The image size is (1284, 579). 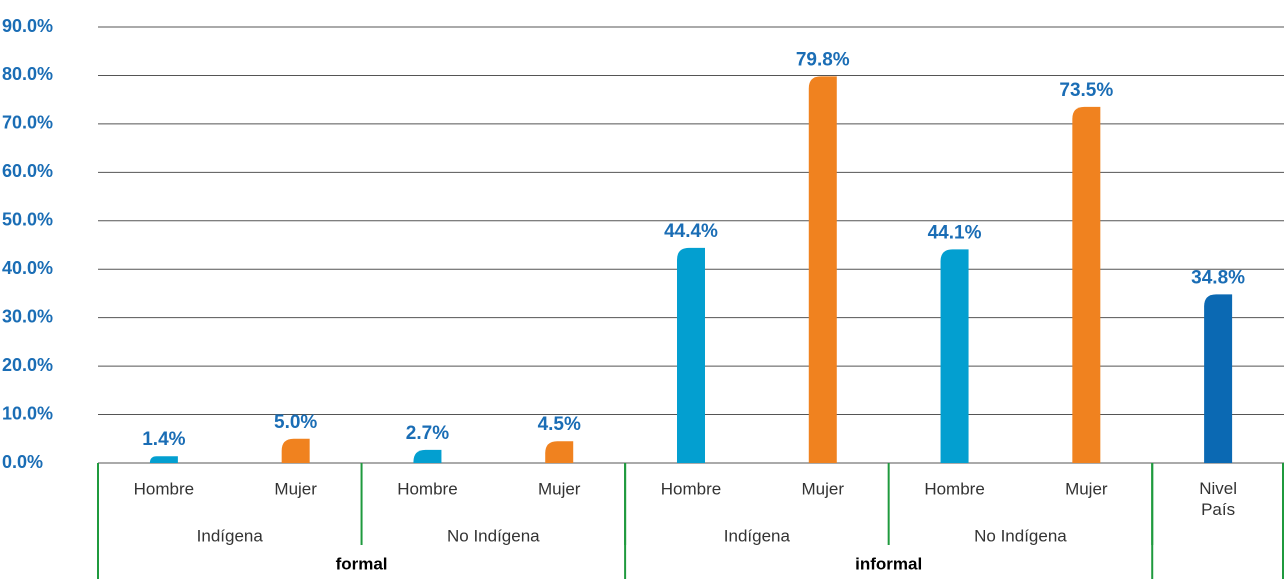 I want to click on y-tick-label: 70.0%, so click(x=27, y=123).